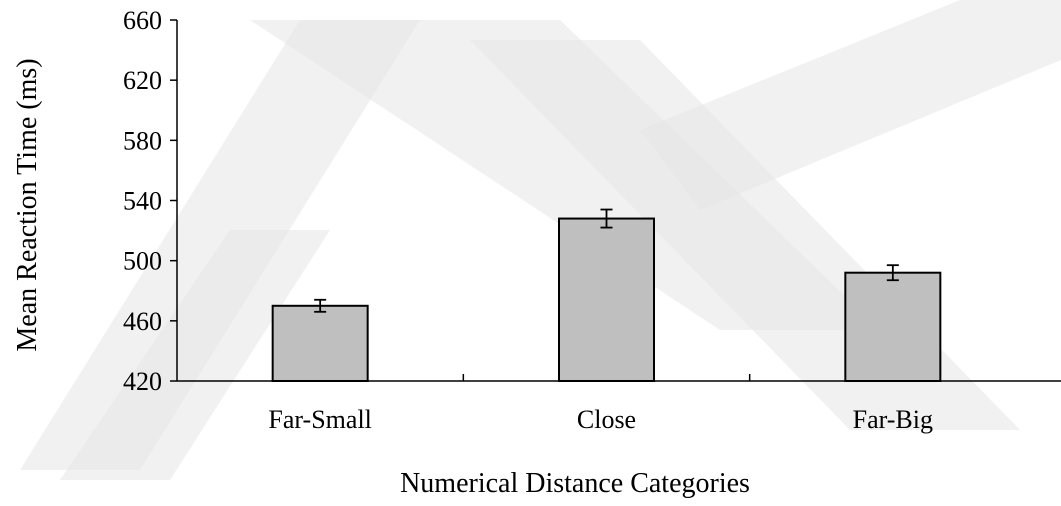 The height and width of the screenshot is (506, 1061). What do you see at coordinates (606, 218) in the screenshot?
I see `error-bar-close` at bounding box center [606, 218].